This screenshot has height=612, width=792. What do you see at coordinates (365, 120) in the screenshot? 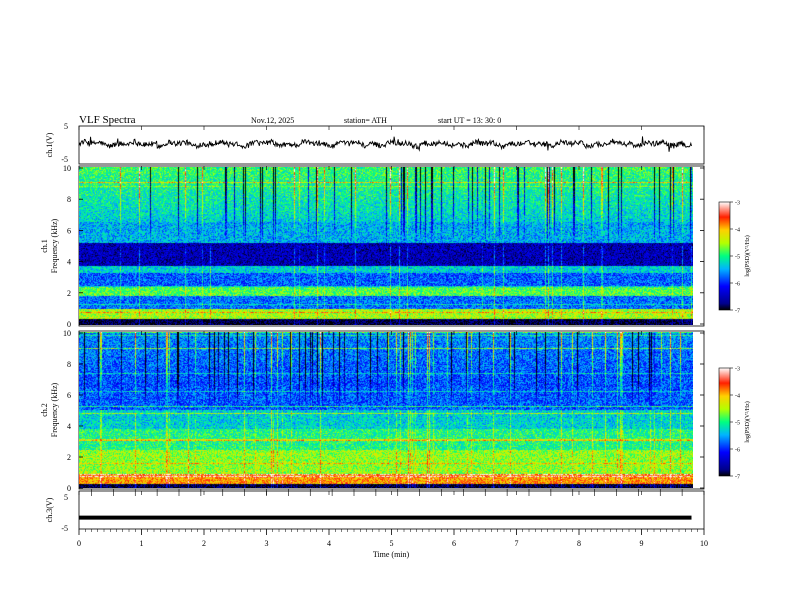
I see `station-label: station= ATH` at bounding box center [365, 120].